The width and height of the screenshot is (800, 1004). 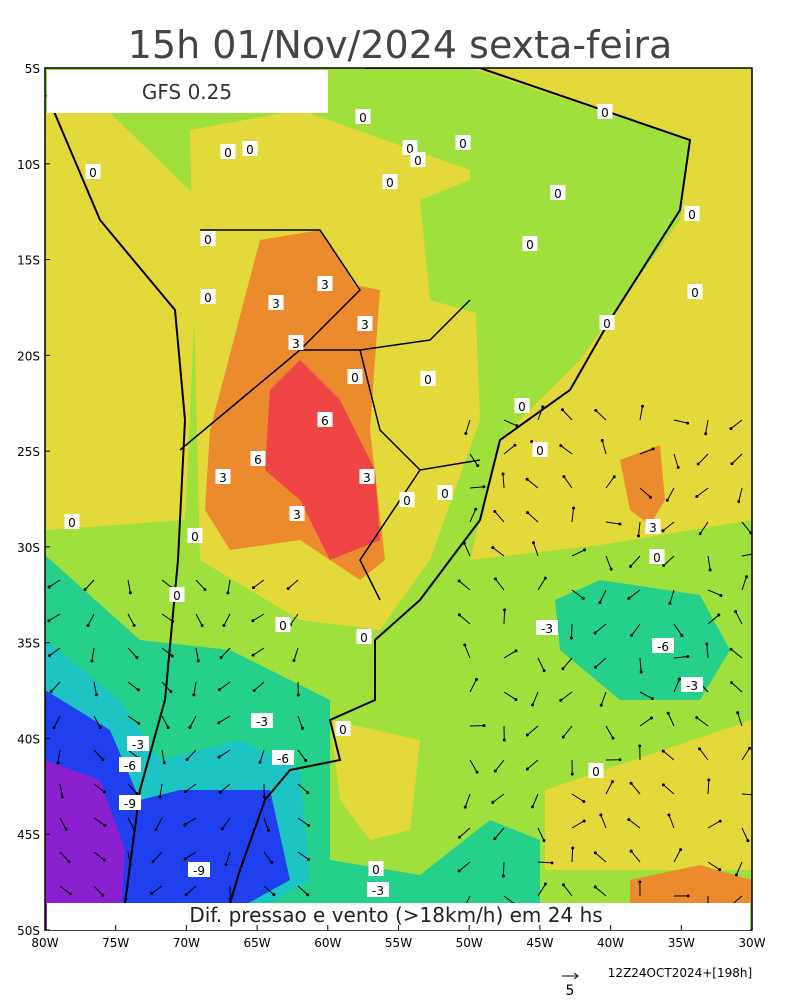 I want to click on contour-label: -6, so click(x=130, y=766).